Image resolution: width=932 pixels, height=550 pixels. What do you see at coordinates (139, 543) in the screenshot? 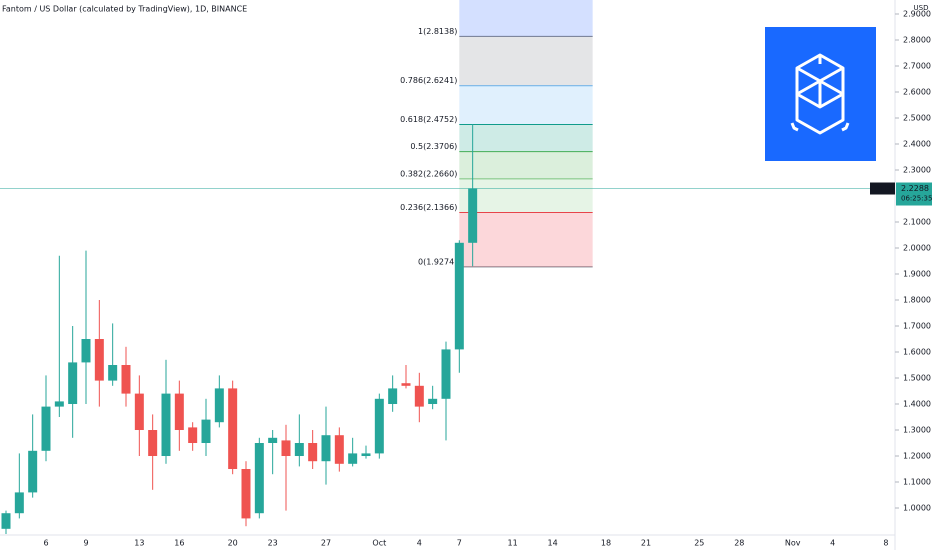
I see `x-tick-label: 13` at bounding box center [139, 543].